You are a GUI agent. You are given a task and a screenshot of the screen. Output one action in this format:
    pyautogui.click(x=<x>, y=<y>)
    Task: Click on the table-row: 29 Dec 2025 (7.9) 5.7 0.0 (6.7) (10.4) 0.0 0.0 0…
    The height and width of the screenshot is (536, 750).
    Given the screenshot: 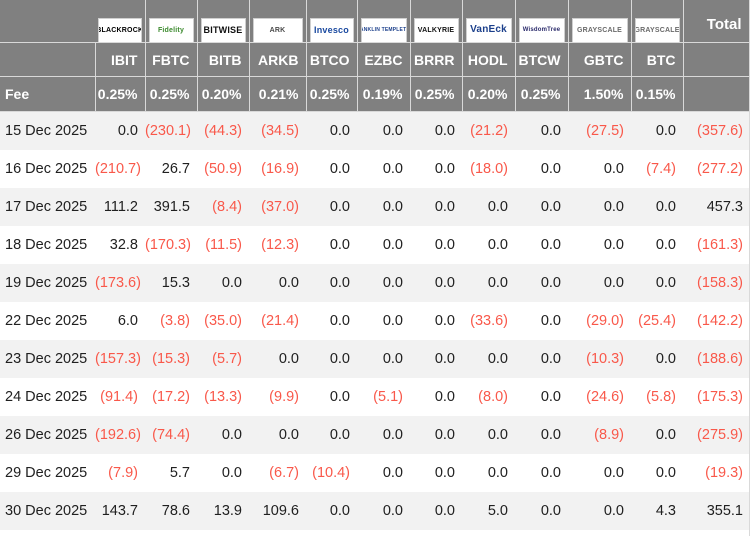 What is the action you would take?
    pyautogui.click(x=375, y=473)
    